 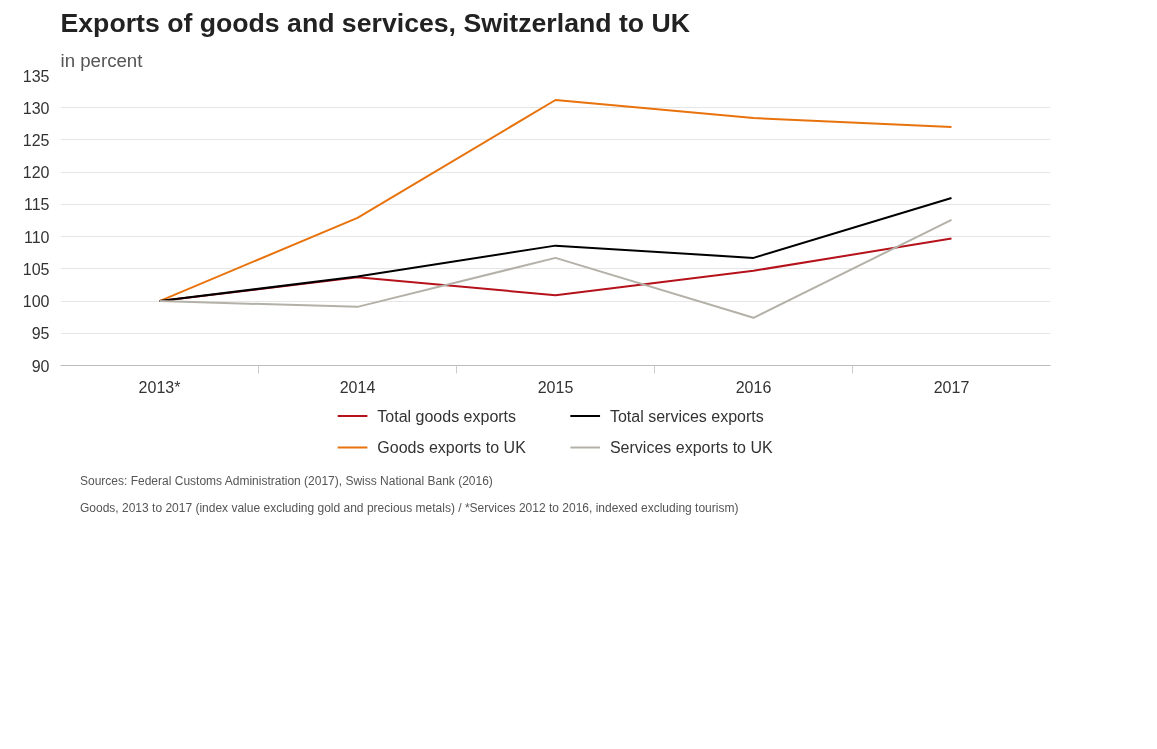 What do you see at coordinates (40, 334) in the screenshot?
I see `y-tick-label: 95` at bounding box center [40, 334].